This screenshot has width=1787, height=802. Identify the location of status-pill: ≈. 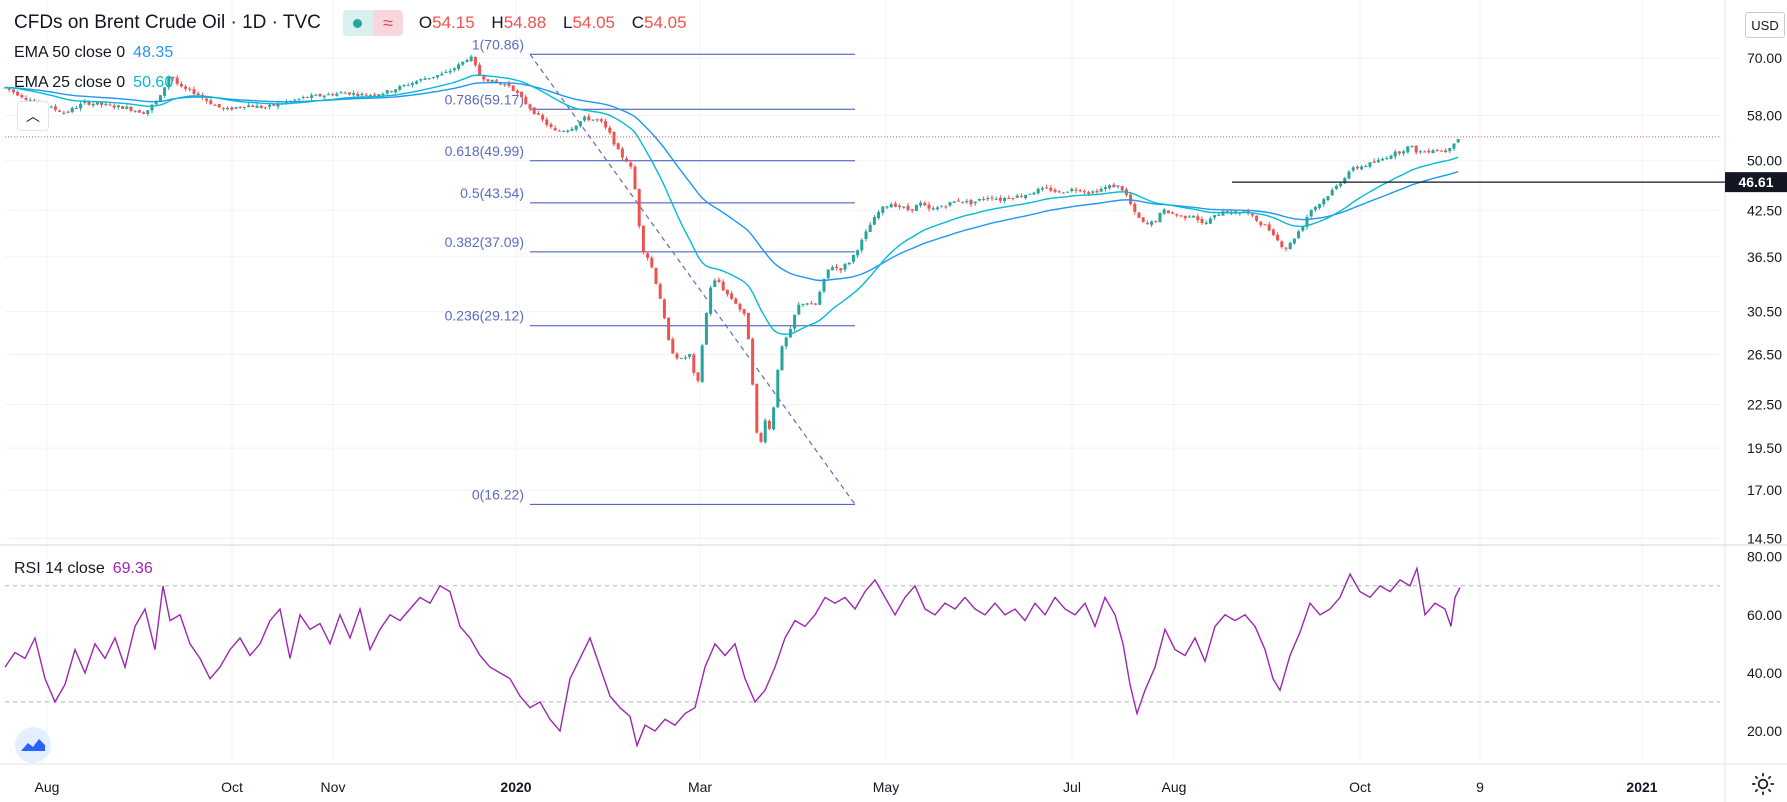
(372, 23).